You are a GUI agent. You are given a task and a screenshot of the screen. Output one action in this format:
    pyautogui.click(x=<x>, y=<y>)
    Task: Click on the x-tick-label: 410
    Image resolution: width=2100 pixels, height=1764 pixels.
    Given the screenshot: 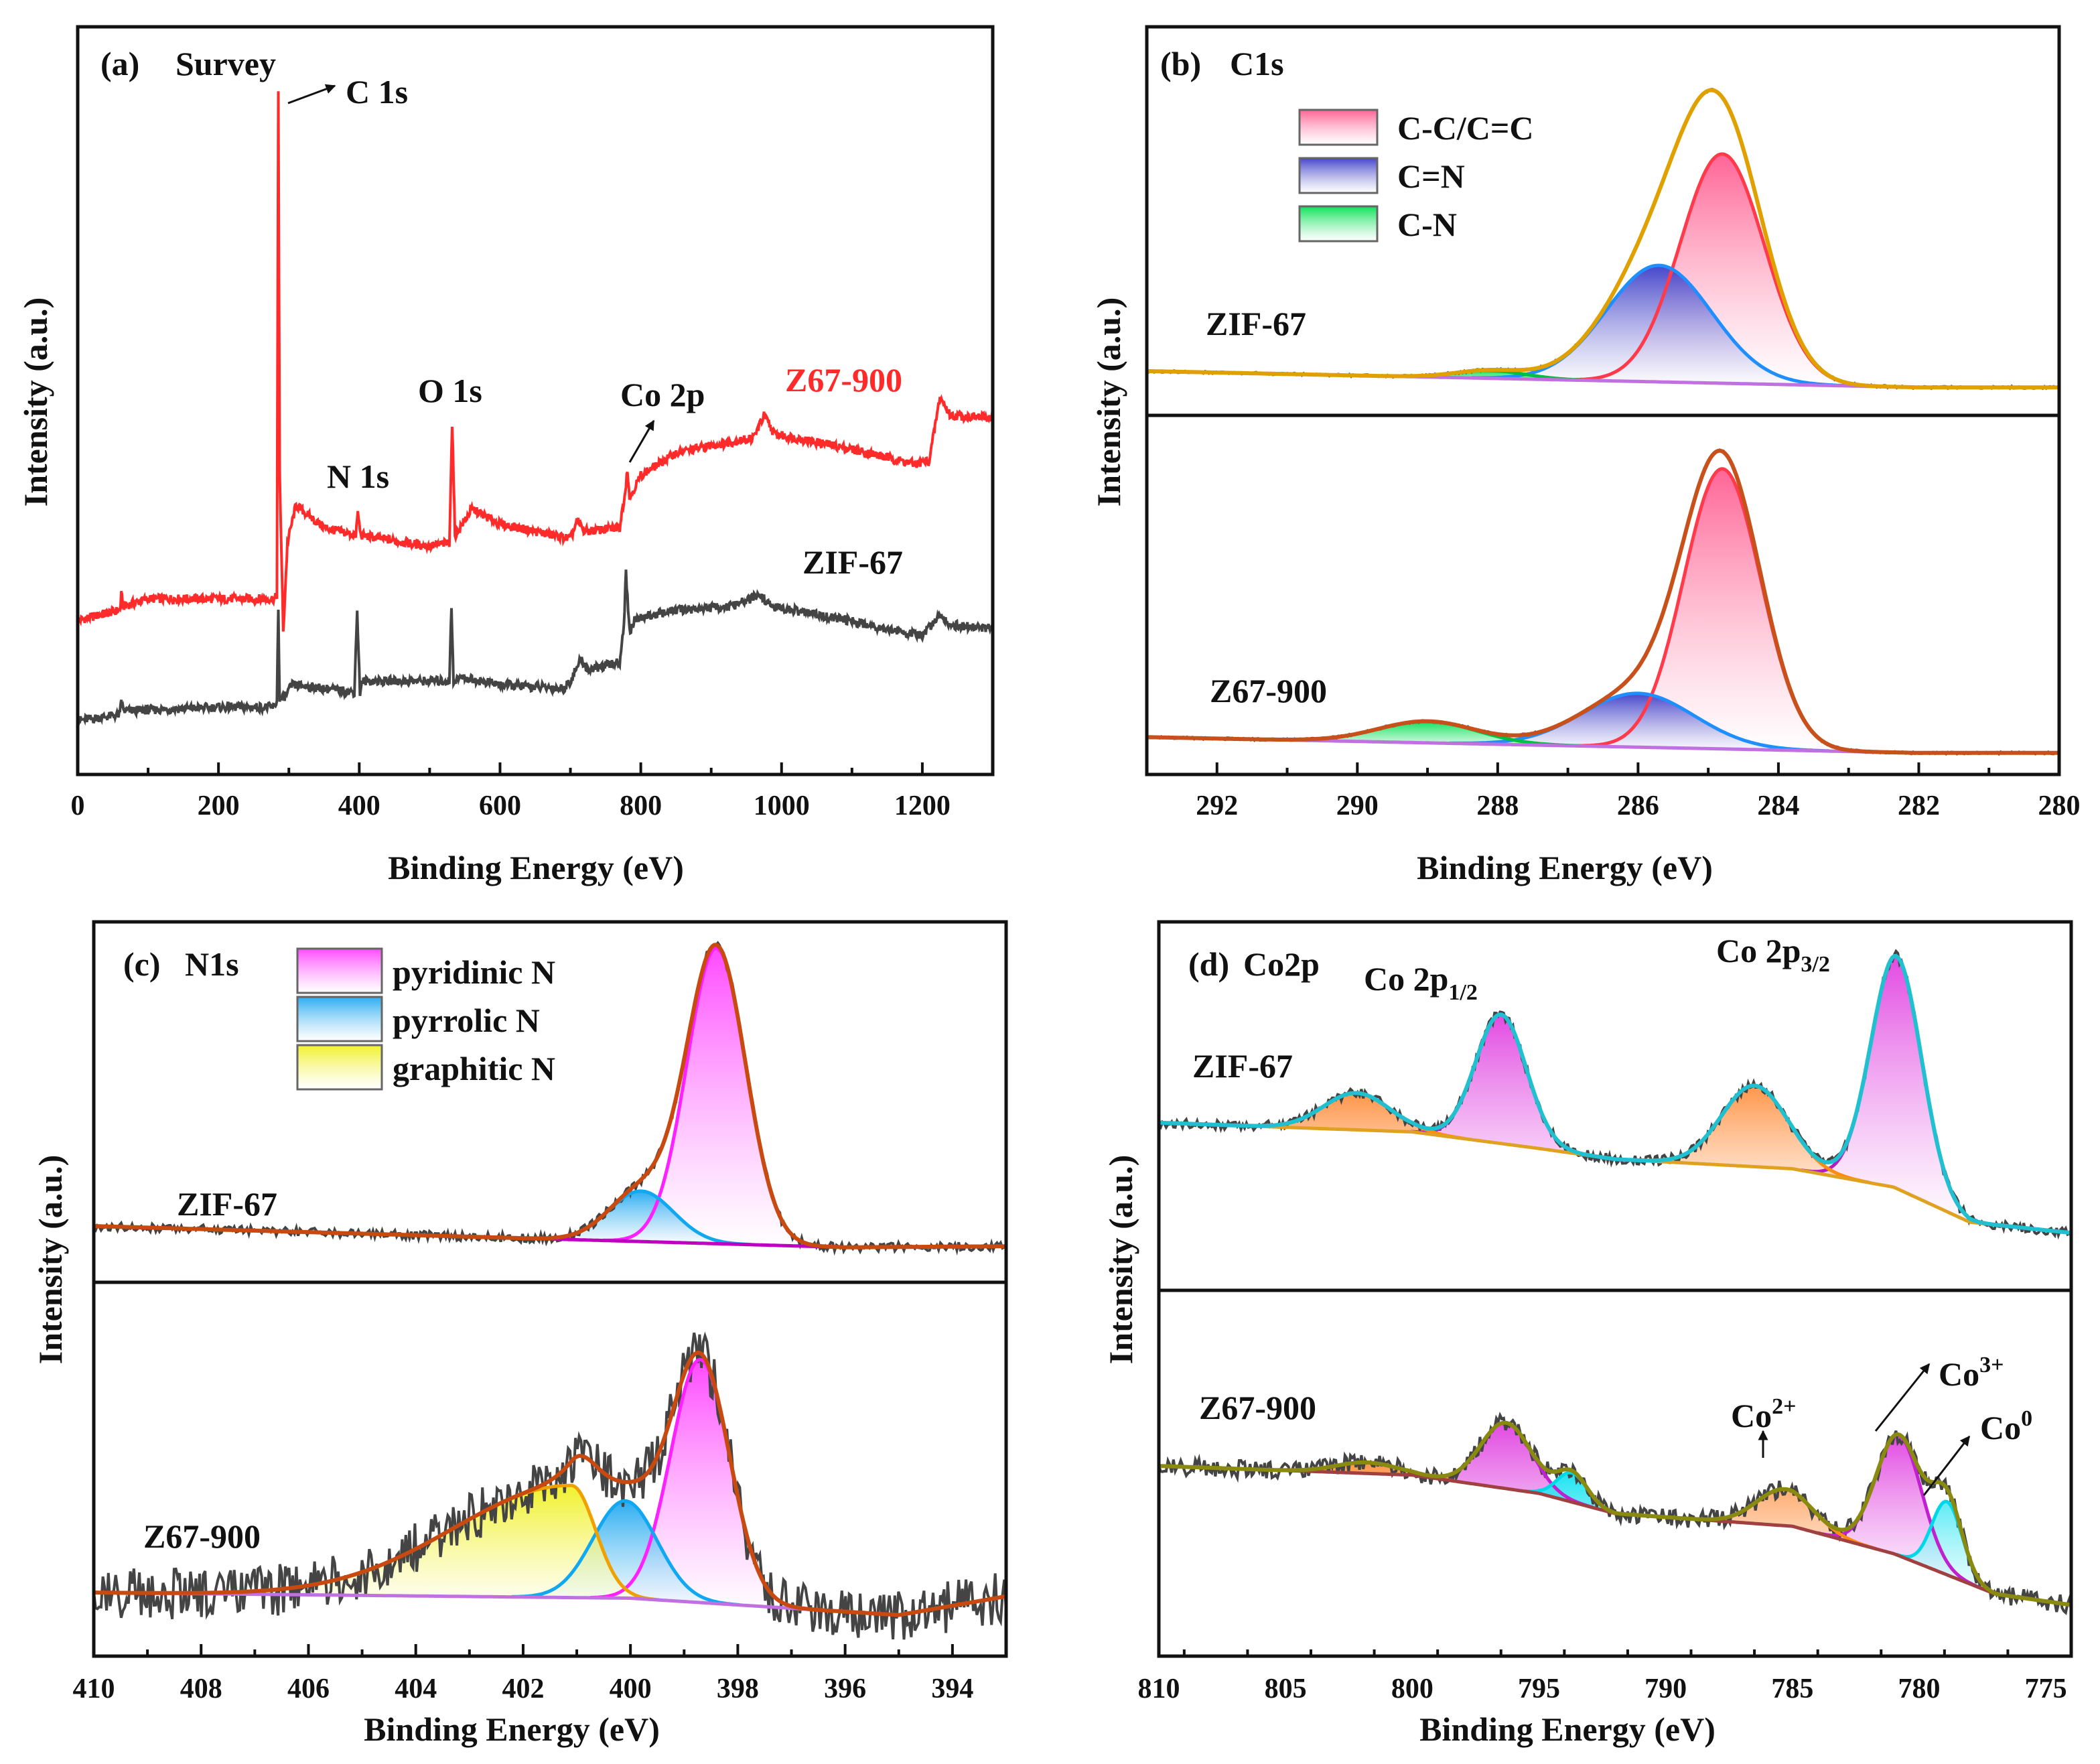 What is the action you would take?
    pyautogui.click(x=94, y=1689)
    